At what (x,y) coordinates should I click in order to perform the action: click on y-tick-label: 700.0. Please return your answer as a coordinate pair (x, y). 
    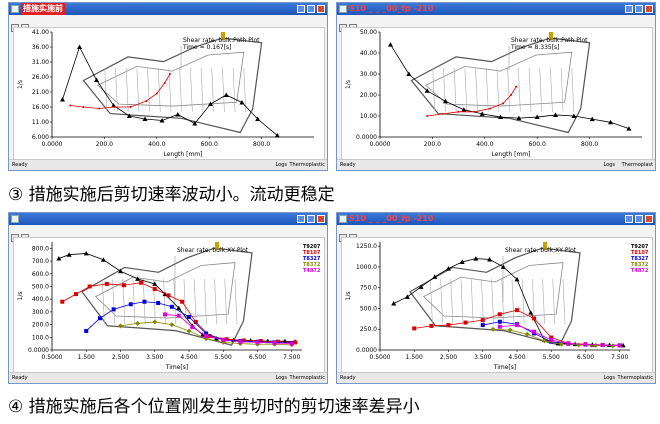
    Looking at the image, I should click on (40, 261).